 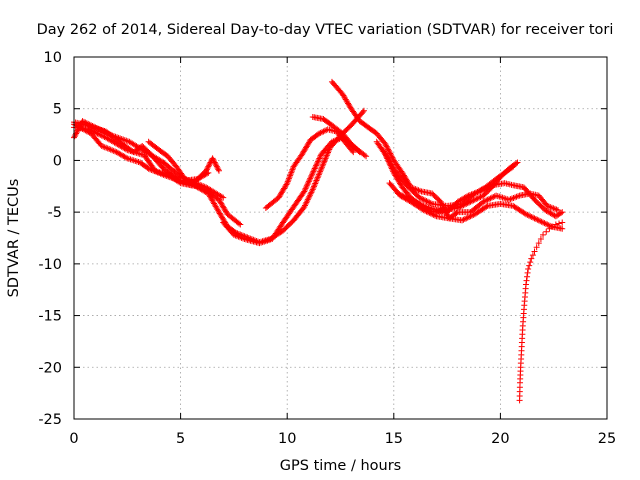 I want to click on x-tick-label: 0, so click(x=73, y=439).